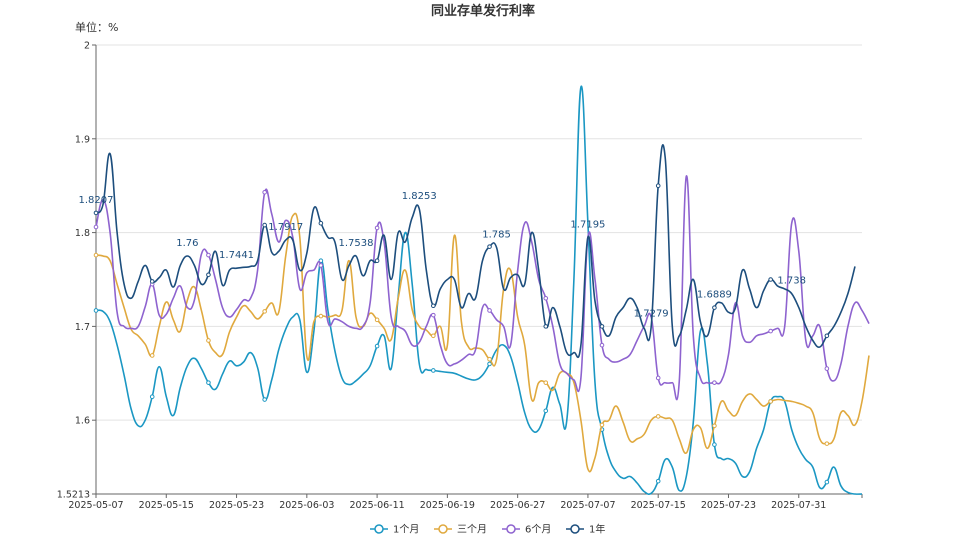 This screenshot has height=539, width=959. I want to click on legend-item-2: 三个月, so click(460, 530).